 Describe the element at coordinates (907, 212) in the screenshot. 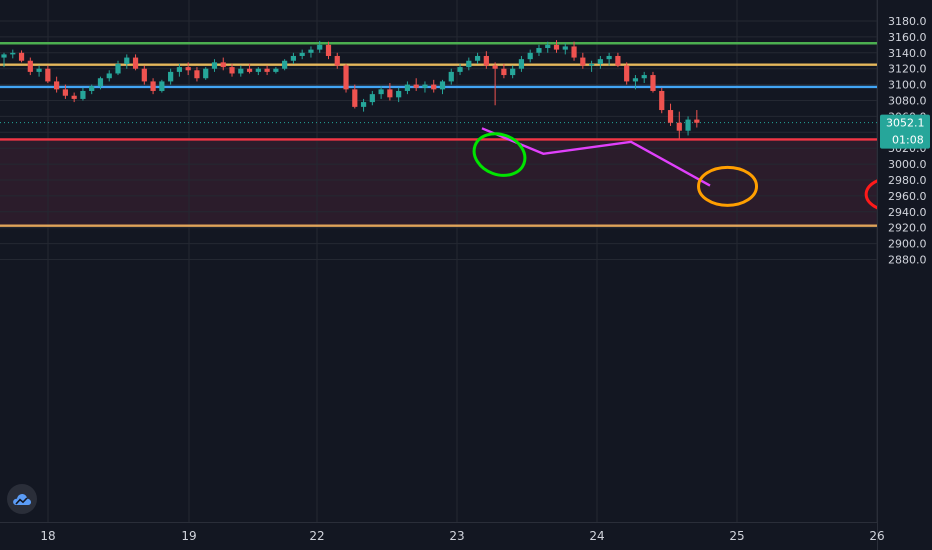

I see `y-tick-label: 2940.0` at that location.